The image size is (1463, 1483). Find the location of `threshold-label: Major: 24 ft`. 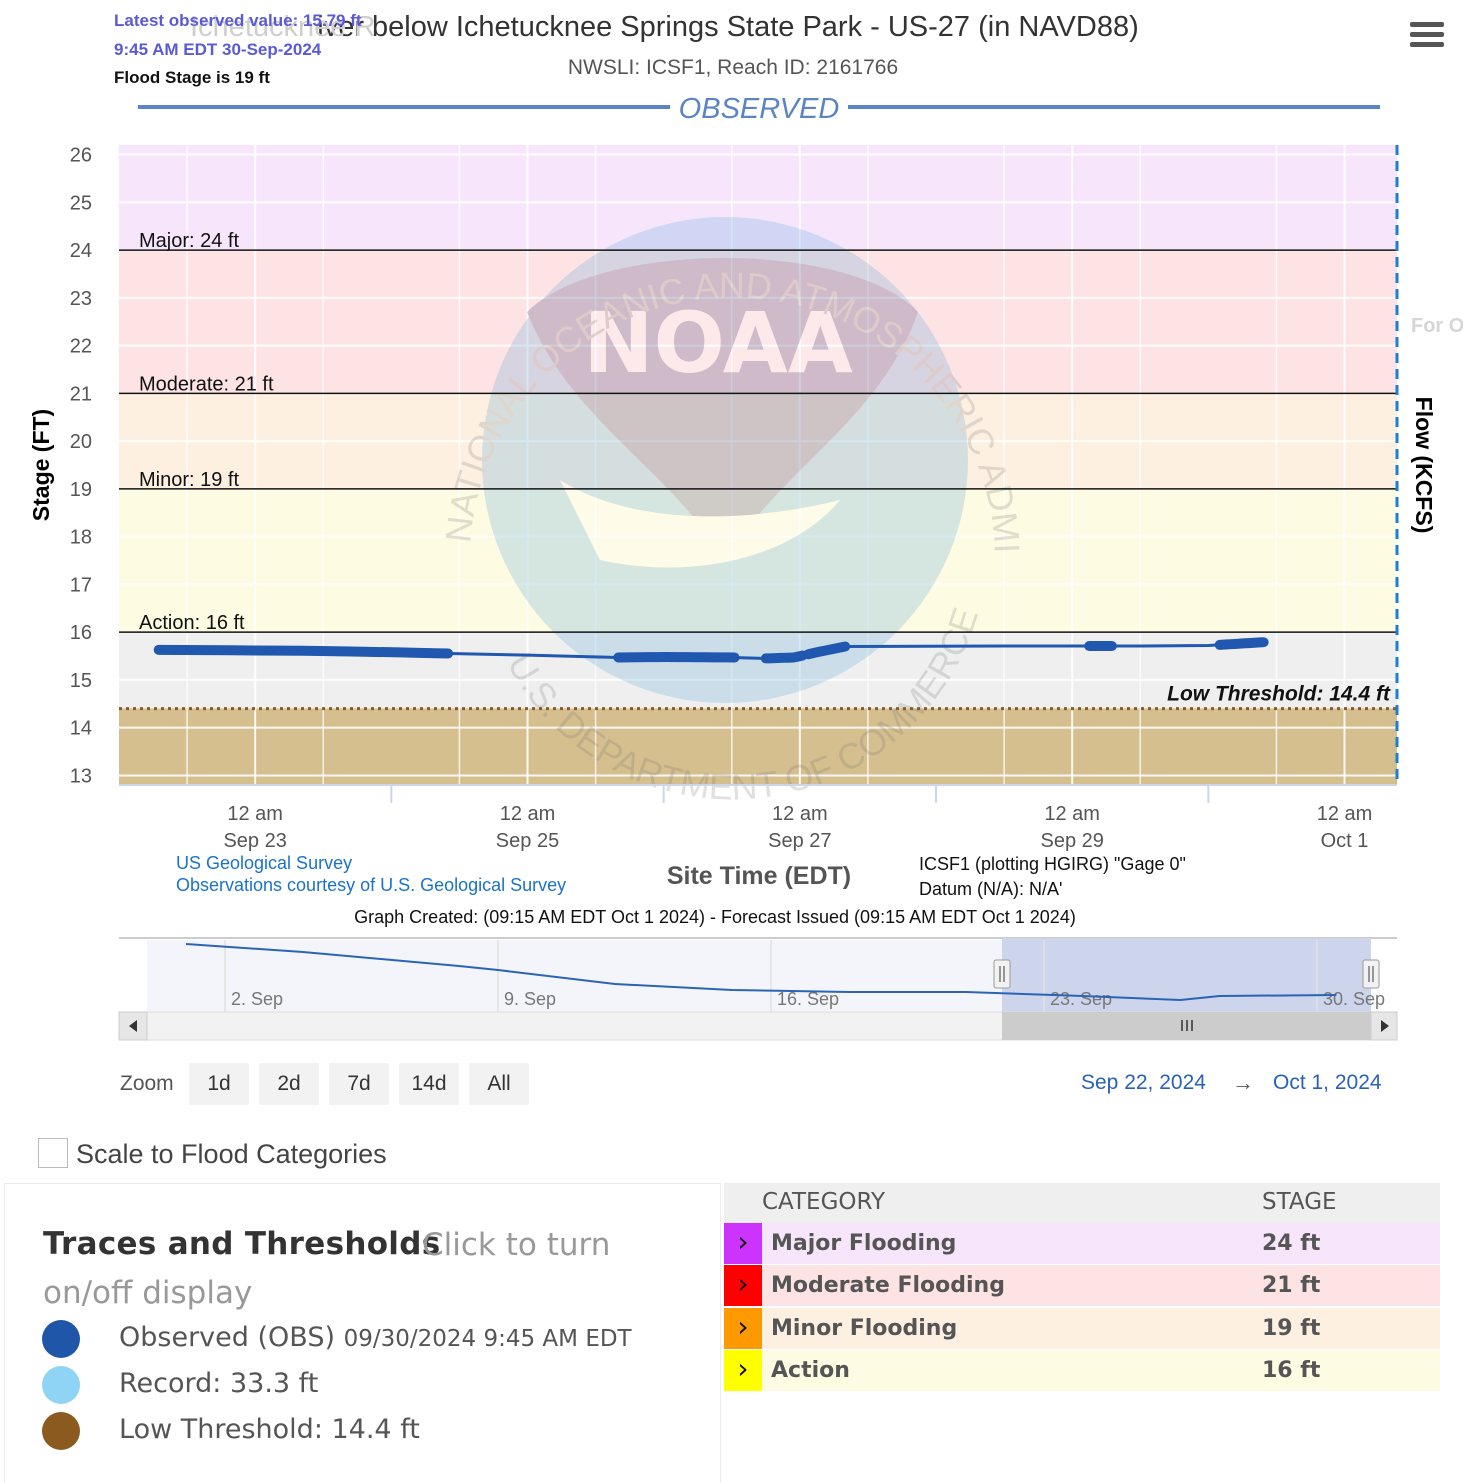

threshold-label: Major: 24 ft is located at coordinates (189, 241).